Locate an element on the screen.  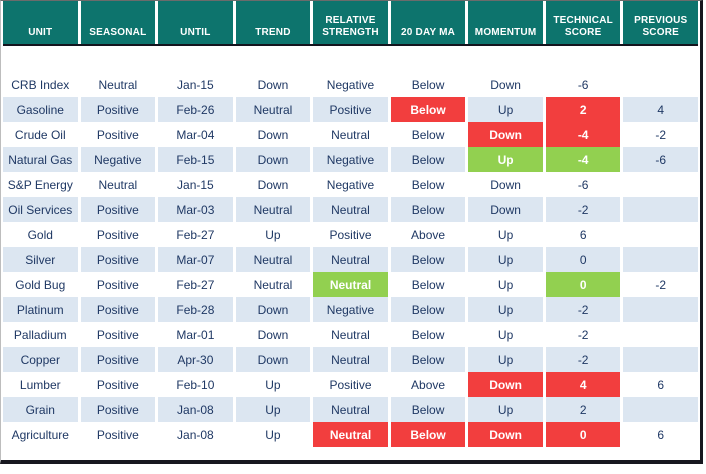
column-header-previous-score: PREVIOUS SCORE is located at coordinates (660, 22).